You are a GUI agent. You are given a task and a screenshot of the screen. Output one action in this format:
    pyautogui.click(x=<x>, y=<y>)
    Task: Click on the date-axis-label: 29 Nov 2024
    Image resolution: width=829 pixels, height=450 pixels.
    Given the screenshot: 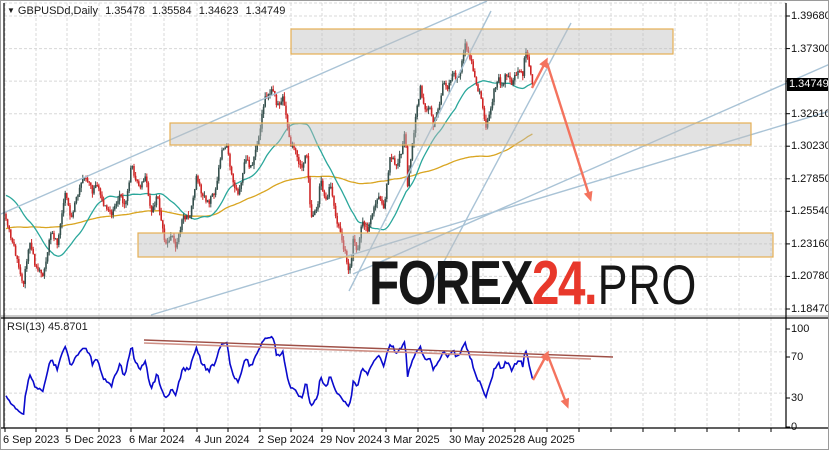 What is the action you would take?
    pyautogui.click(x=351, y=440)
    